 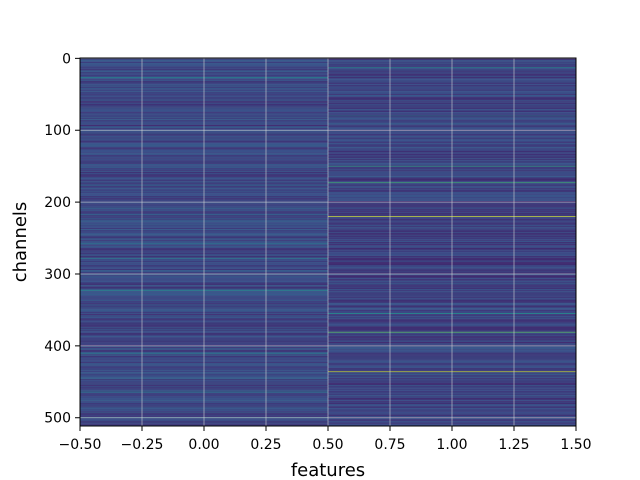 I want to click on y-tick-label: 500, so click(x=57, y=419).